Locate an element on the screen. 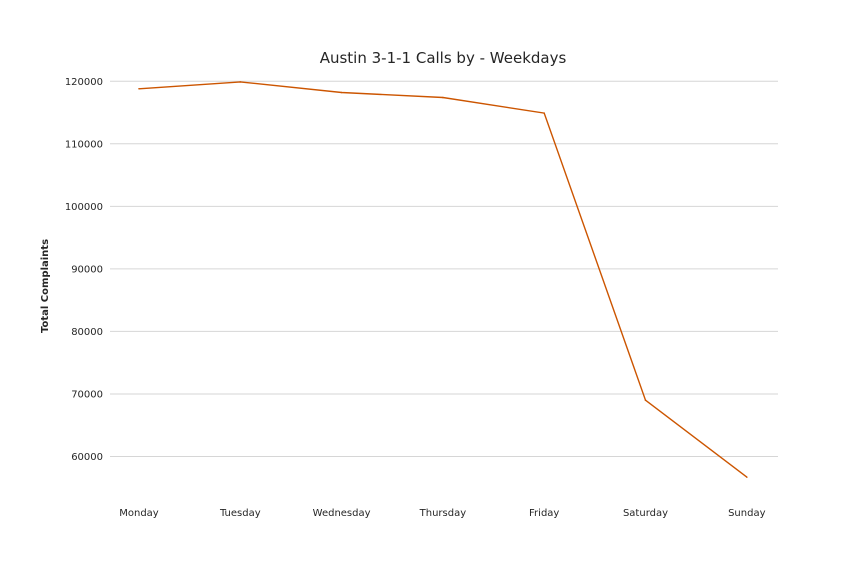 The image size is (864, 576). x-tick-label: Sunday is located at coordinates (746, 513).